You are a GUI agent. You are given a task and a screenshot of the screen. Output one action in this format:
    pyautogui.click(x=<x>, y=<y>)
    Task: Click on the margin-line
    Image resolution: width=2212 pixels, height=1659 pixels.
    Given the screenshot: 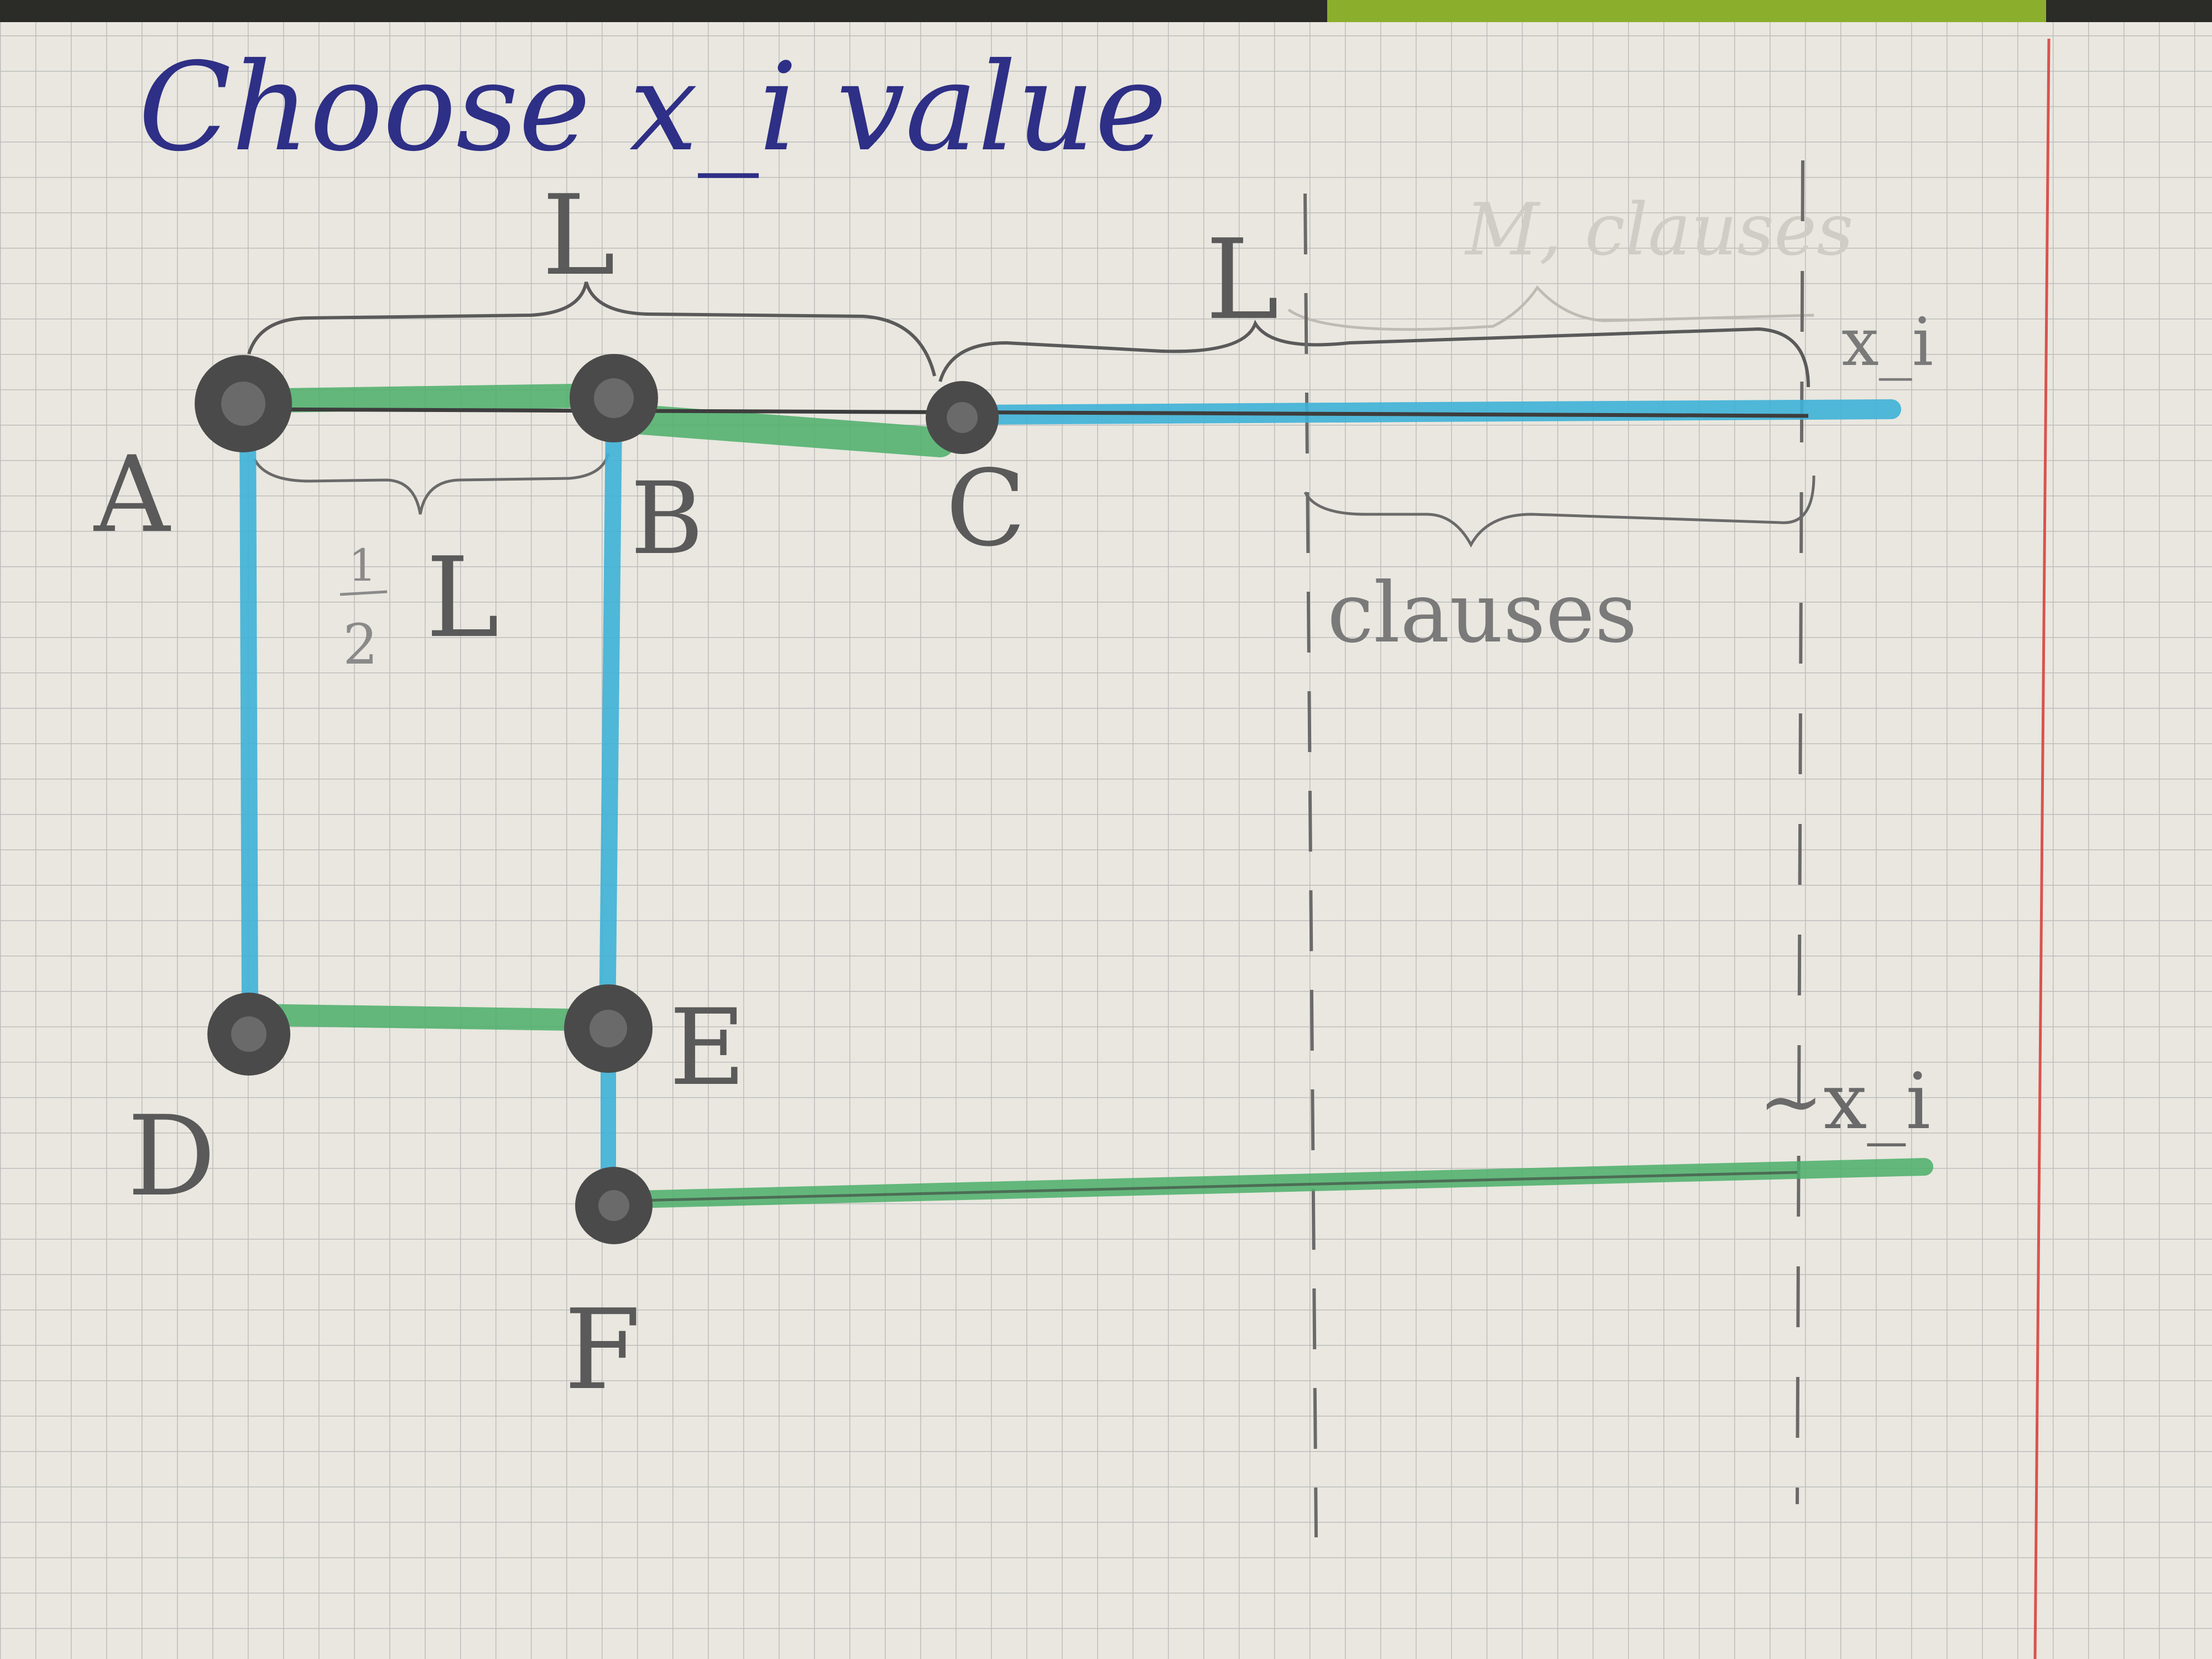 What is the action you would take?
    pyautogui.click(x=2042, y=849)
    